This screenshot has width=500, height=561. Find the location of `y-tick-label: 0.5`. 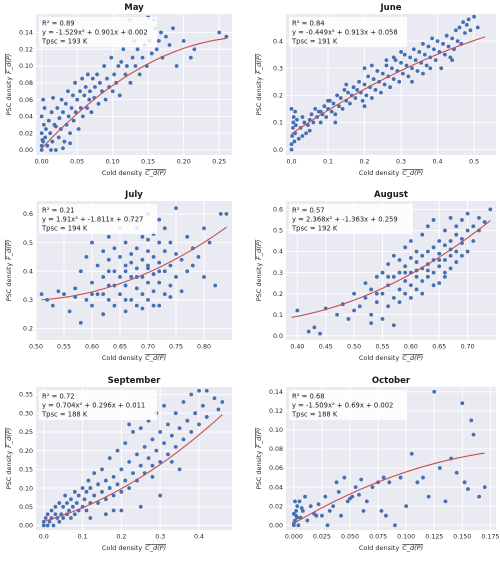

y-tick-label: 0.5 is located at coordinates (278, 231).